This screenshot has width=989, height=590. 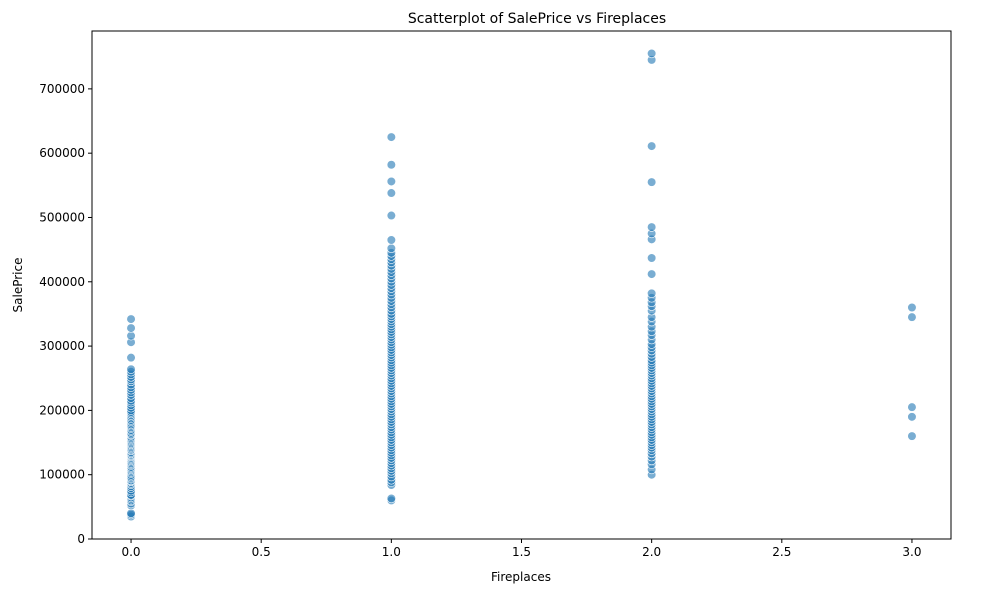 I want to click on y-tick-label: 400000, so click(x=62, y=282).